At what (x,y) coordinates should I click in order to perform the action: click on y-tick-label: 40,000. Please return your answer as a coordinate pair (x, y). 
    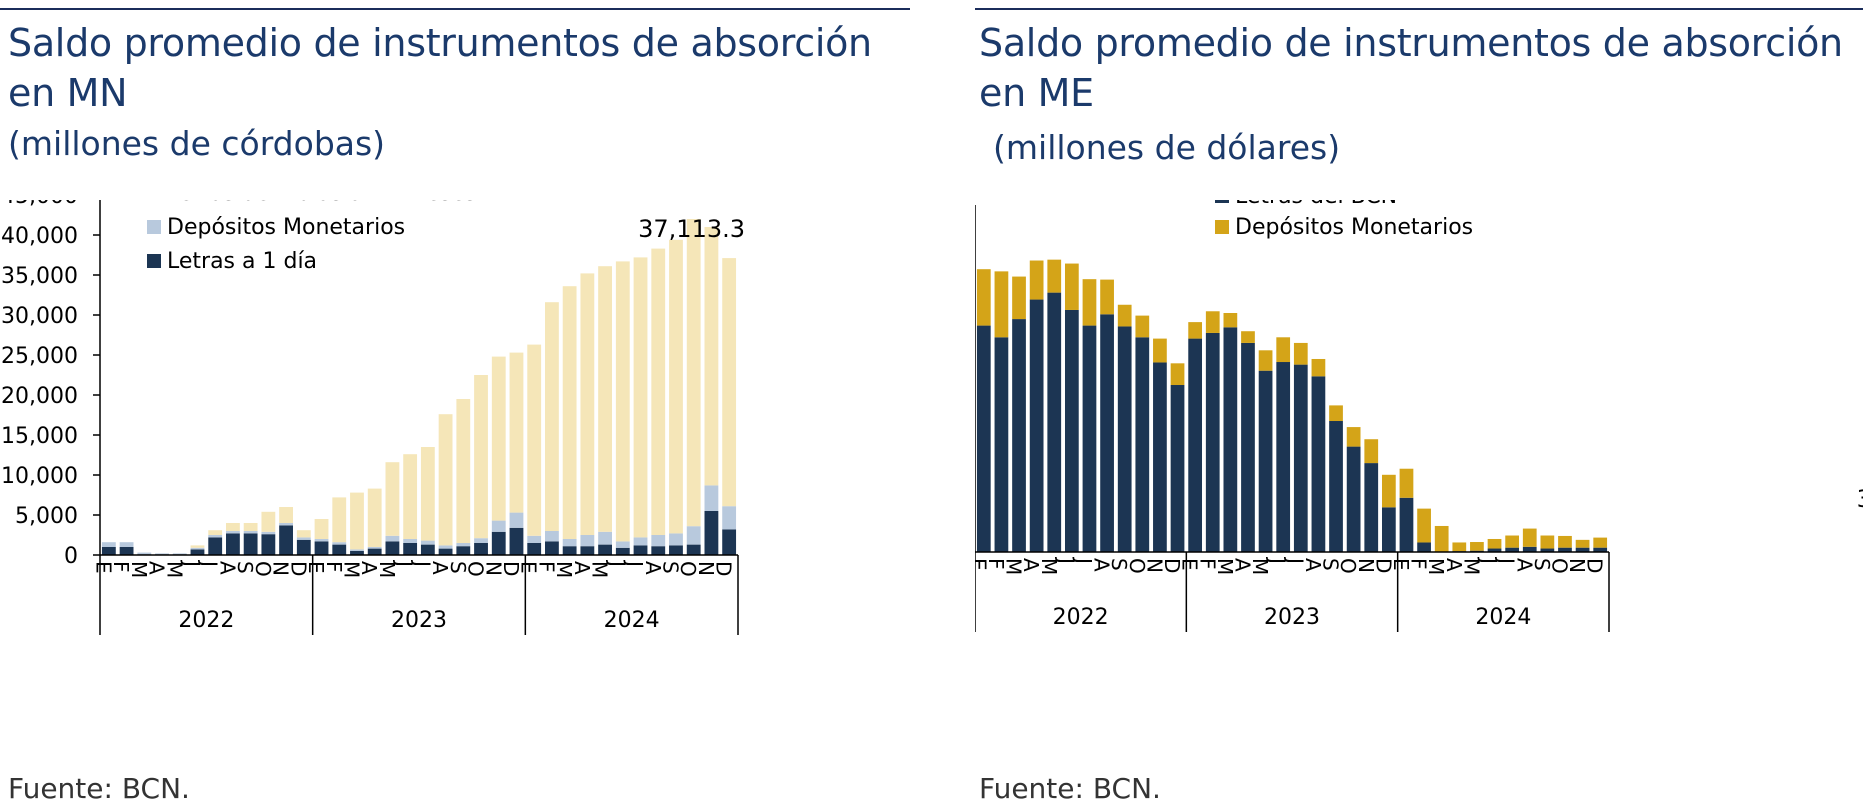
    Looking at the image, I should click on (39, 236).